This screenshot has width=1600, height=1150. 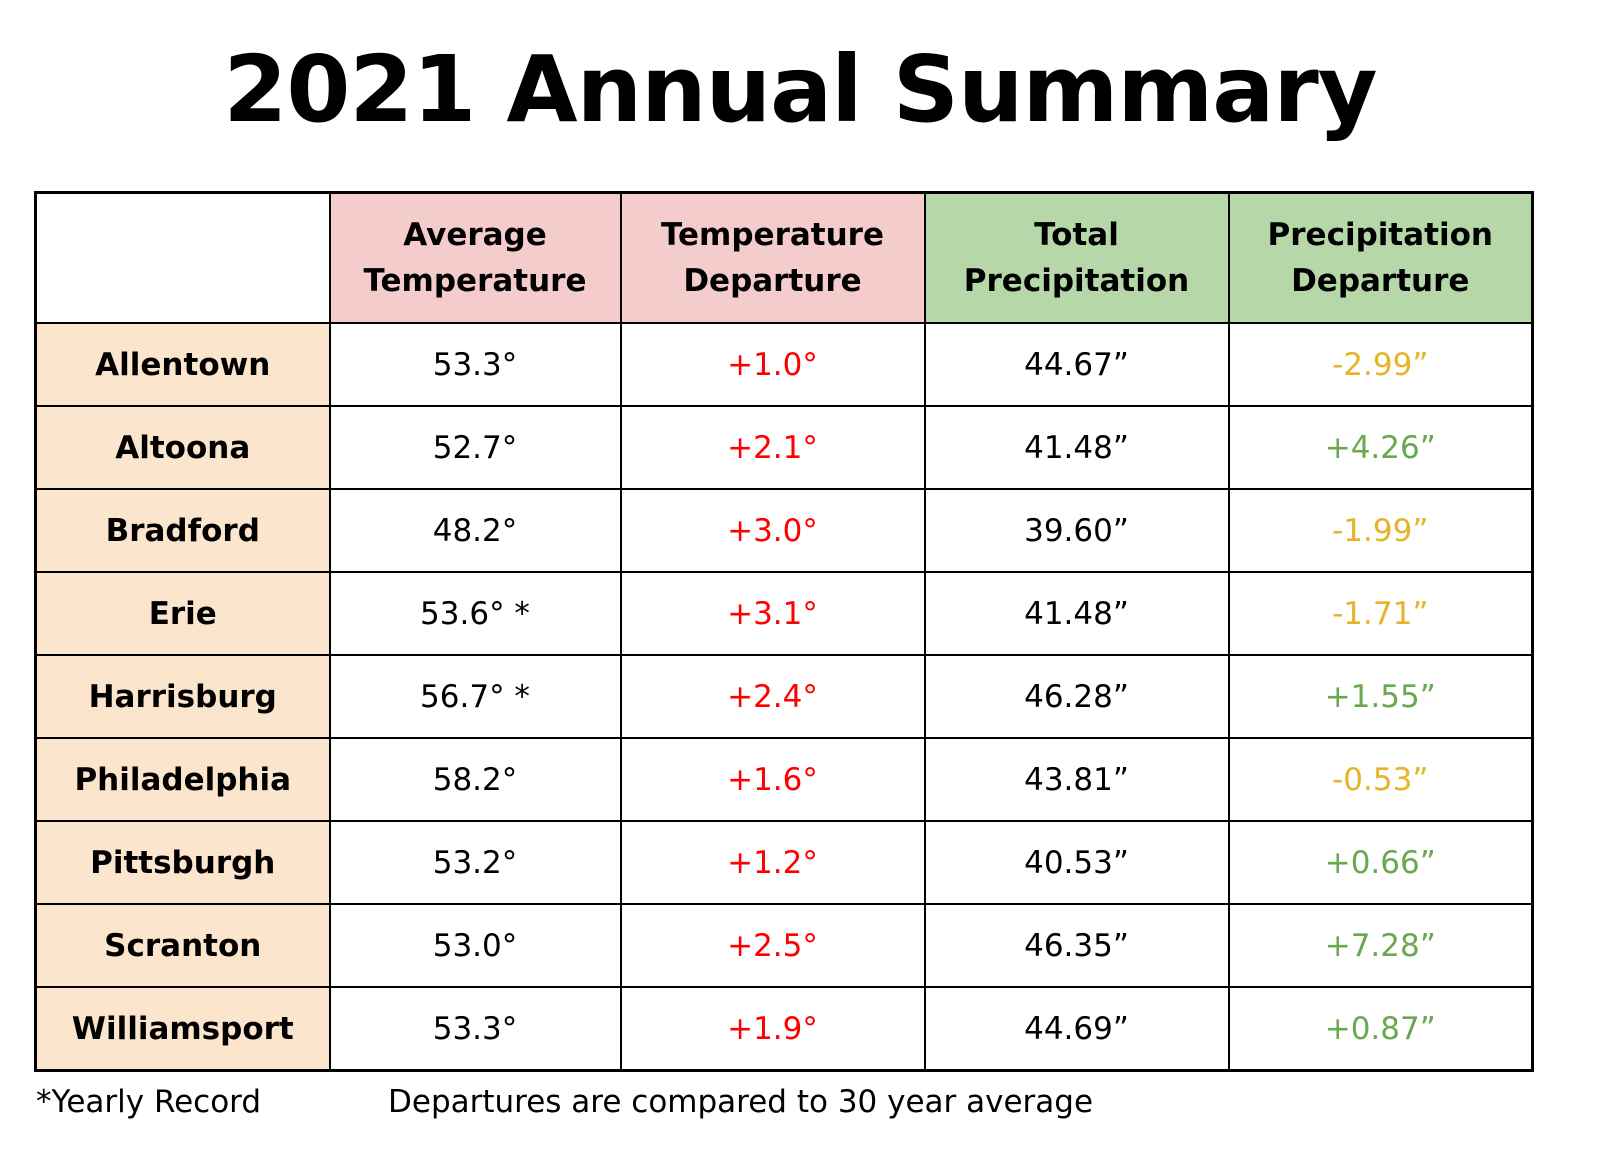 What do you see at coordinates (1076, 779) in the screenshot?
I see `total-precipitation-value: 43.81”` at bounding box center [1076, 779].